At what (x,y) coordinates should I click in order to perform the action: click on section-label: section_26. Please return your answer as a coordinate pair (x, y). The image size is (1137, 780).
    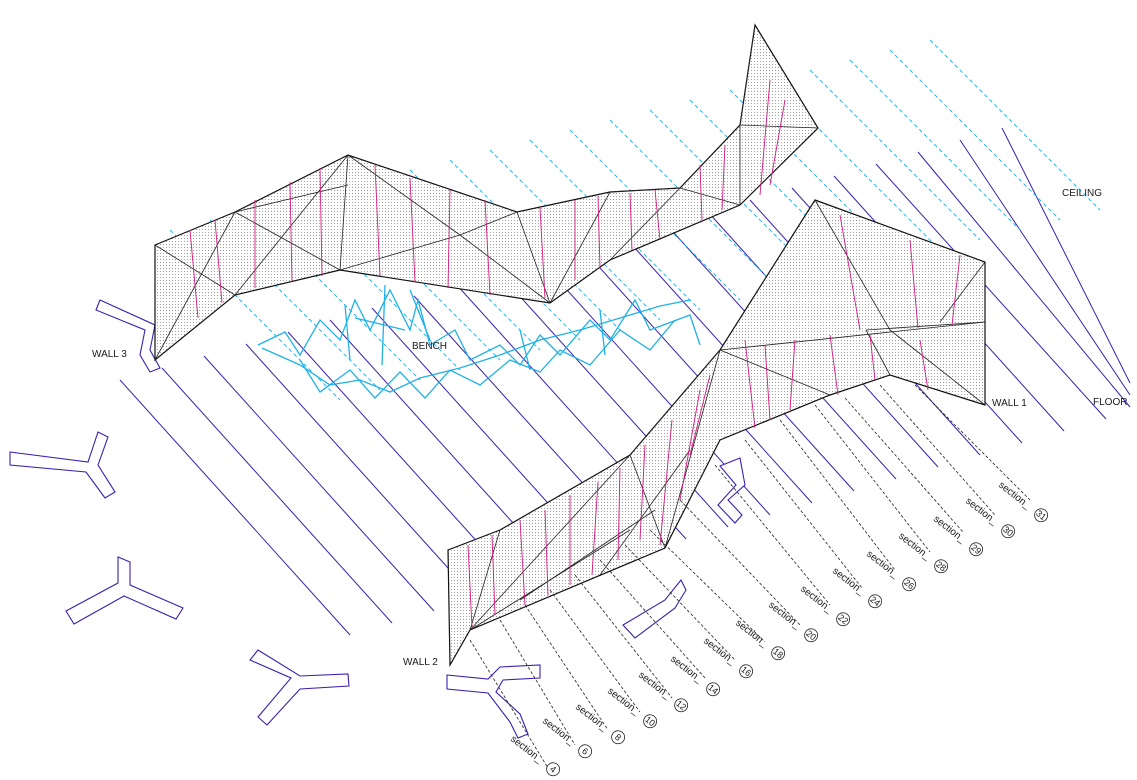
    Looking at the image, I should click on (890, 570).